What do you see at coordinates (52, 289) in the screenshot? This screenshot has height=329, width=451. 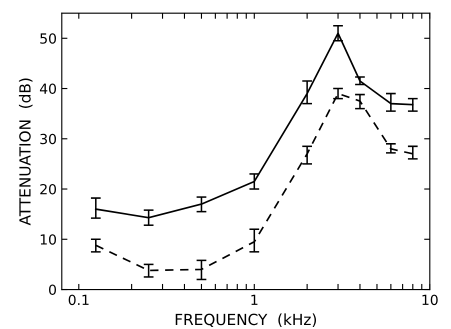 I see `y-tick-label: 0` at bounding box center [52, 289].